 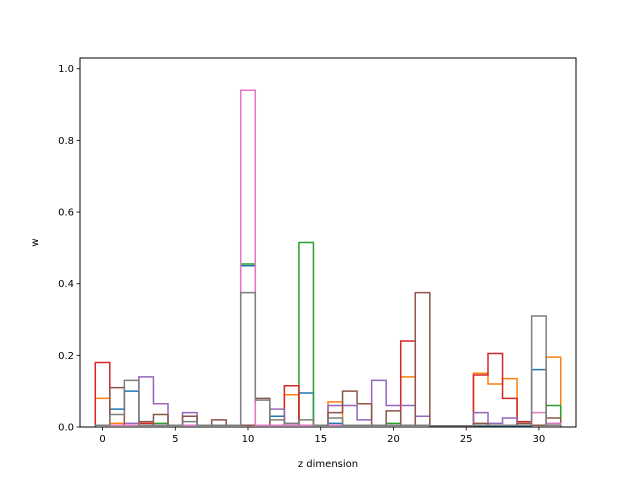 What do you see at coordinates (393, 439) in the screenshot?
I see `x-tick-label: 20` at bounding box center [393, 439].